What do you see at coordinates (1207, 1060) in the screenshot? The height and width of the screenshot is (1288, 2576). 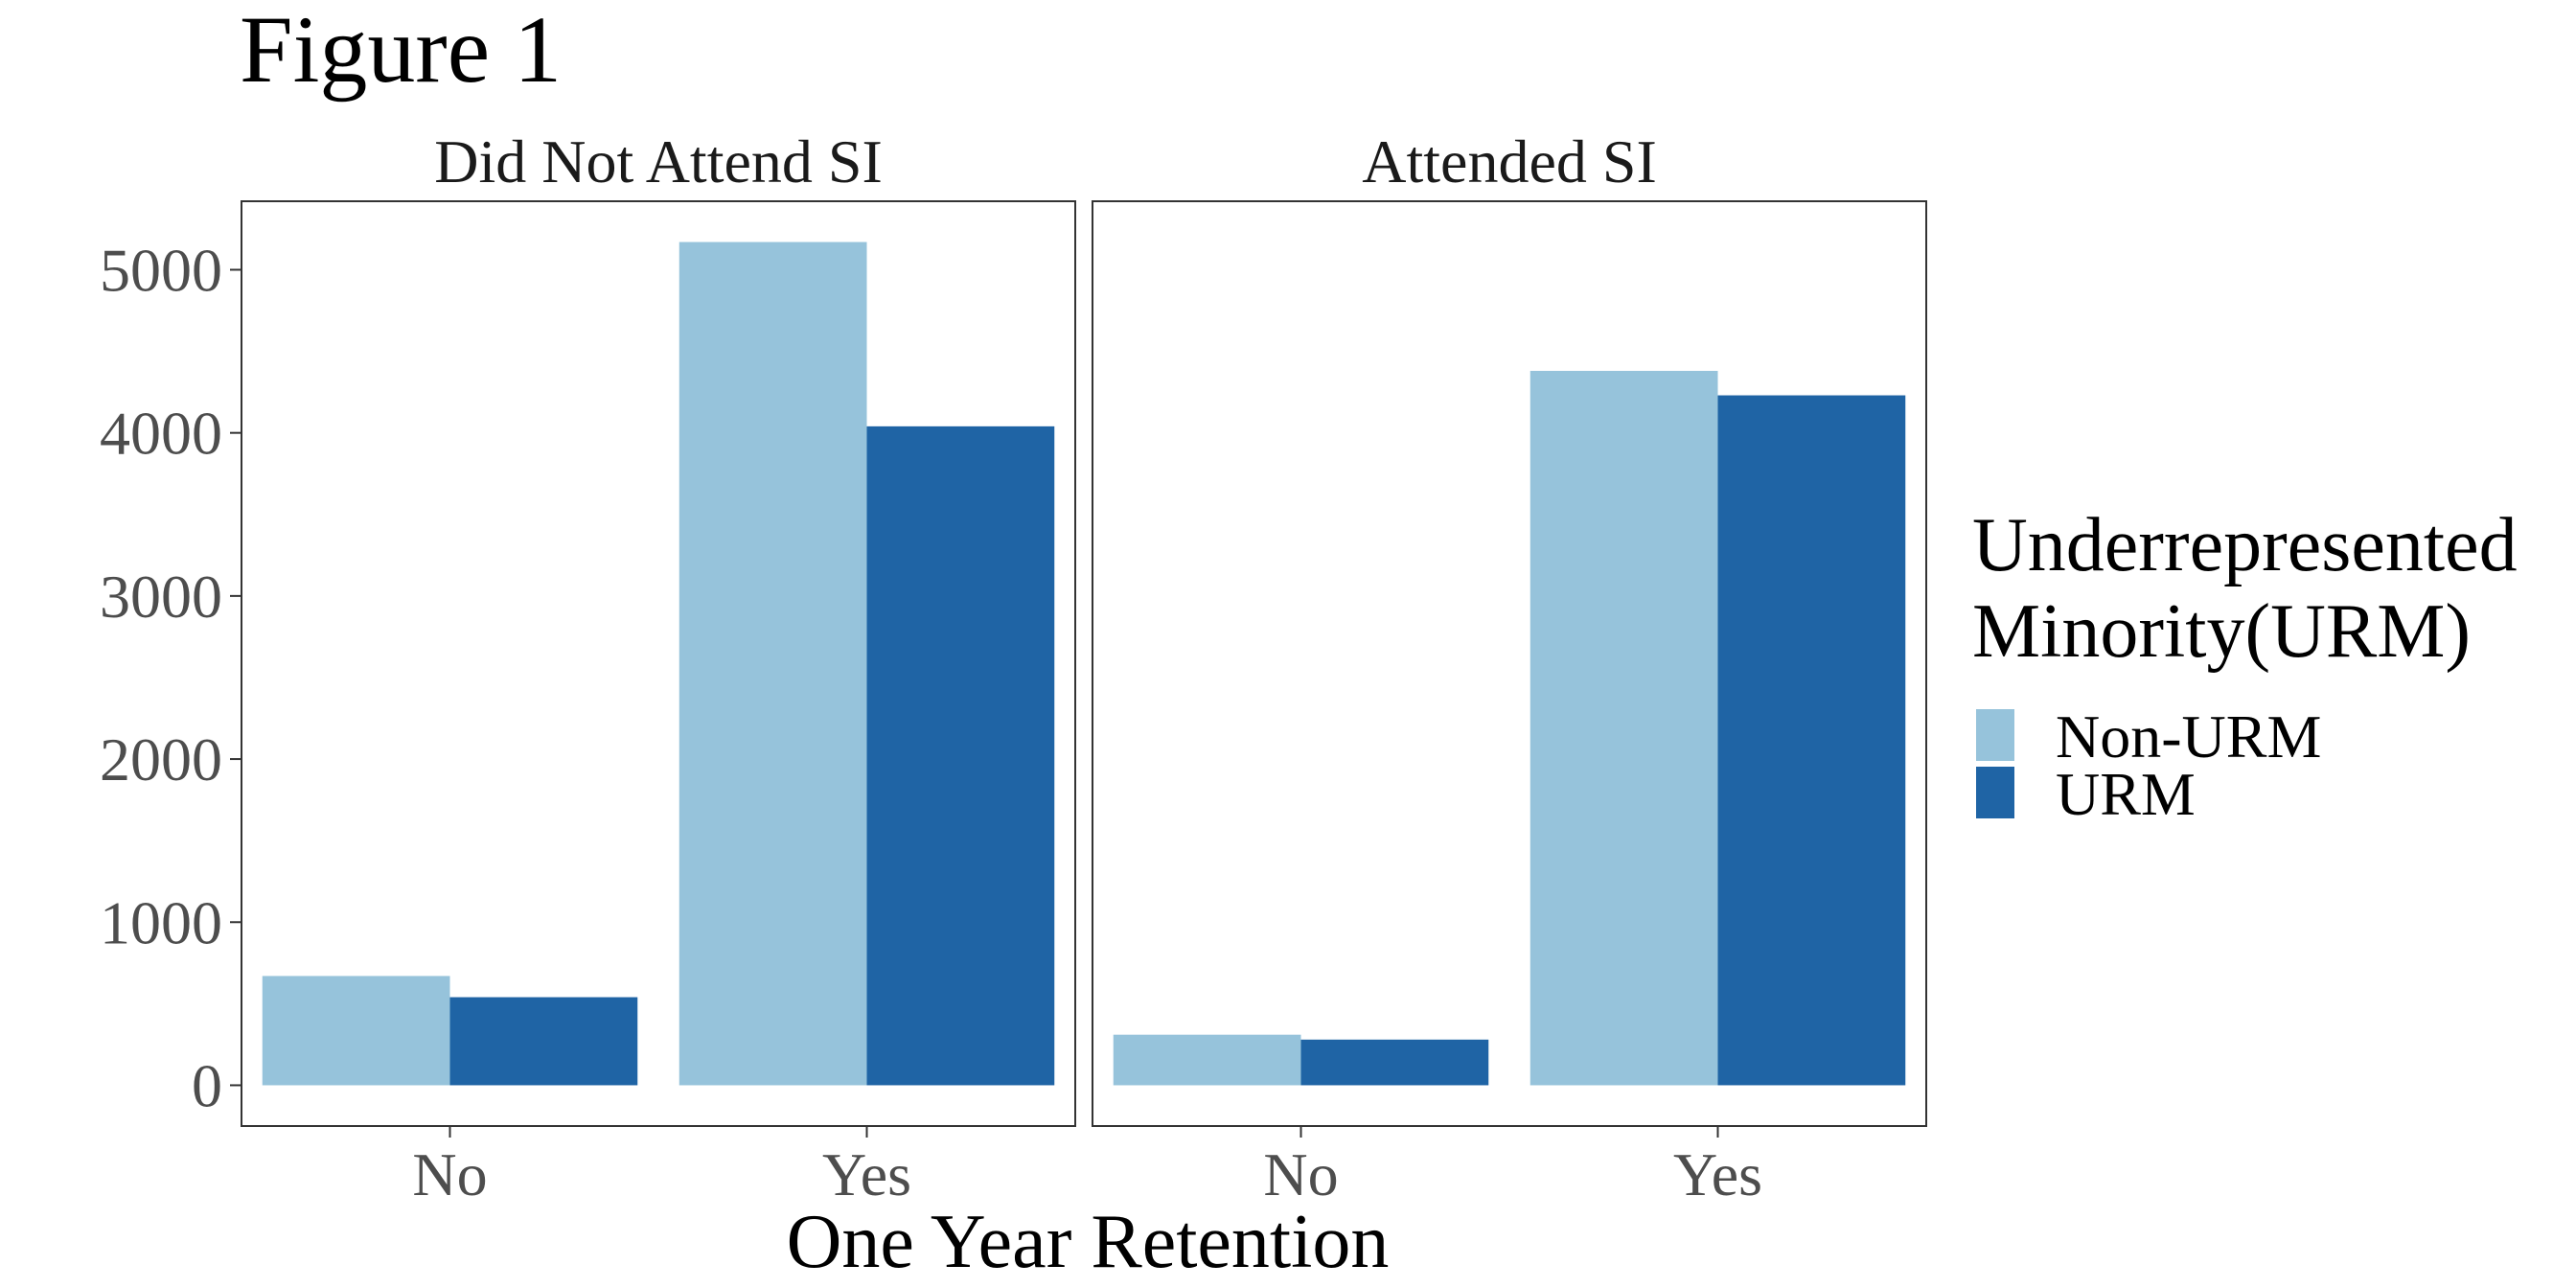 I see `bar-2-no-non-urm` at bounding box center [1207, 1060].